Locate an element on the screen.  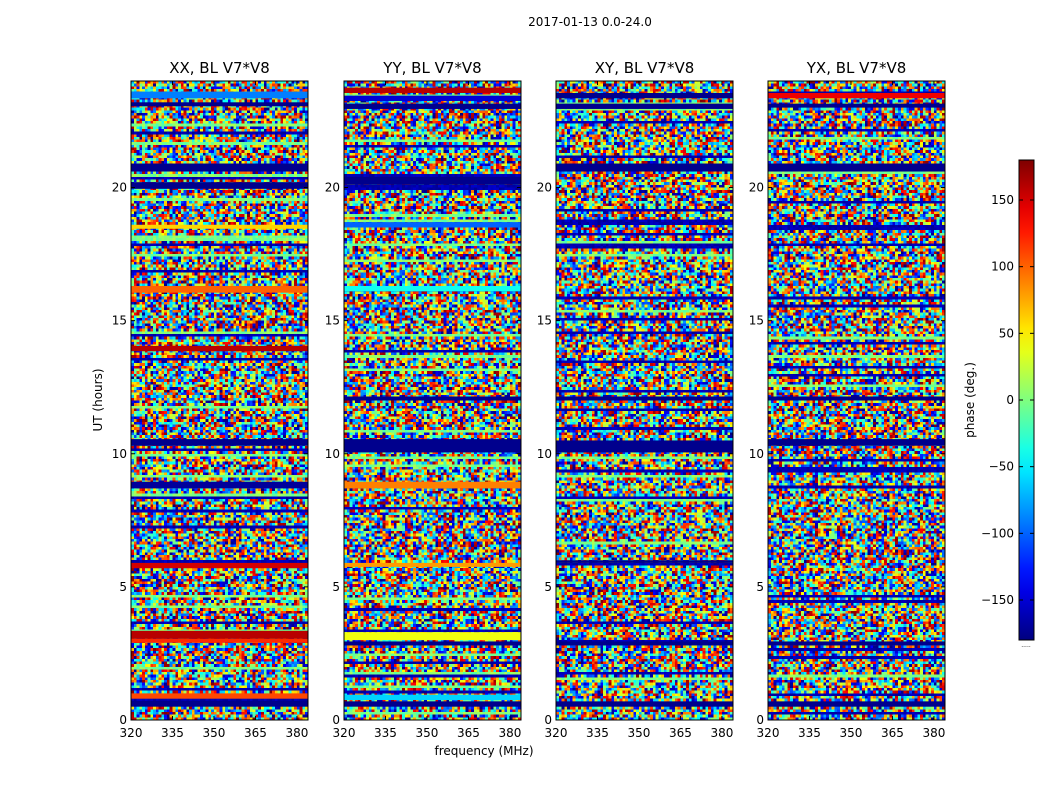
figure-title: 2017-01-13 0.0-24.0 is located at coordinates (590, 22).